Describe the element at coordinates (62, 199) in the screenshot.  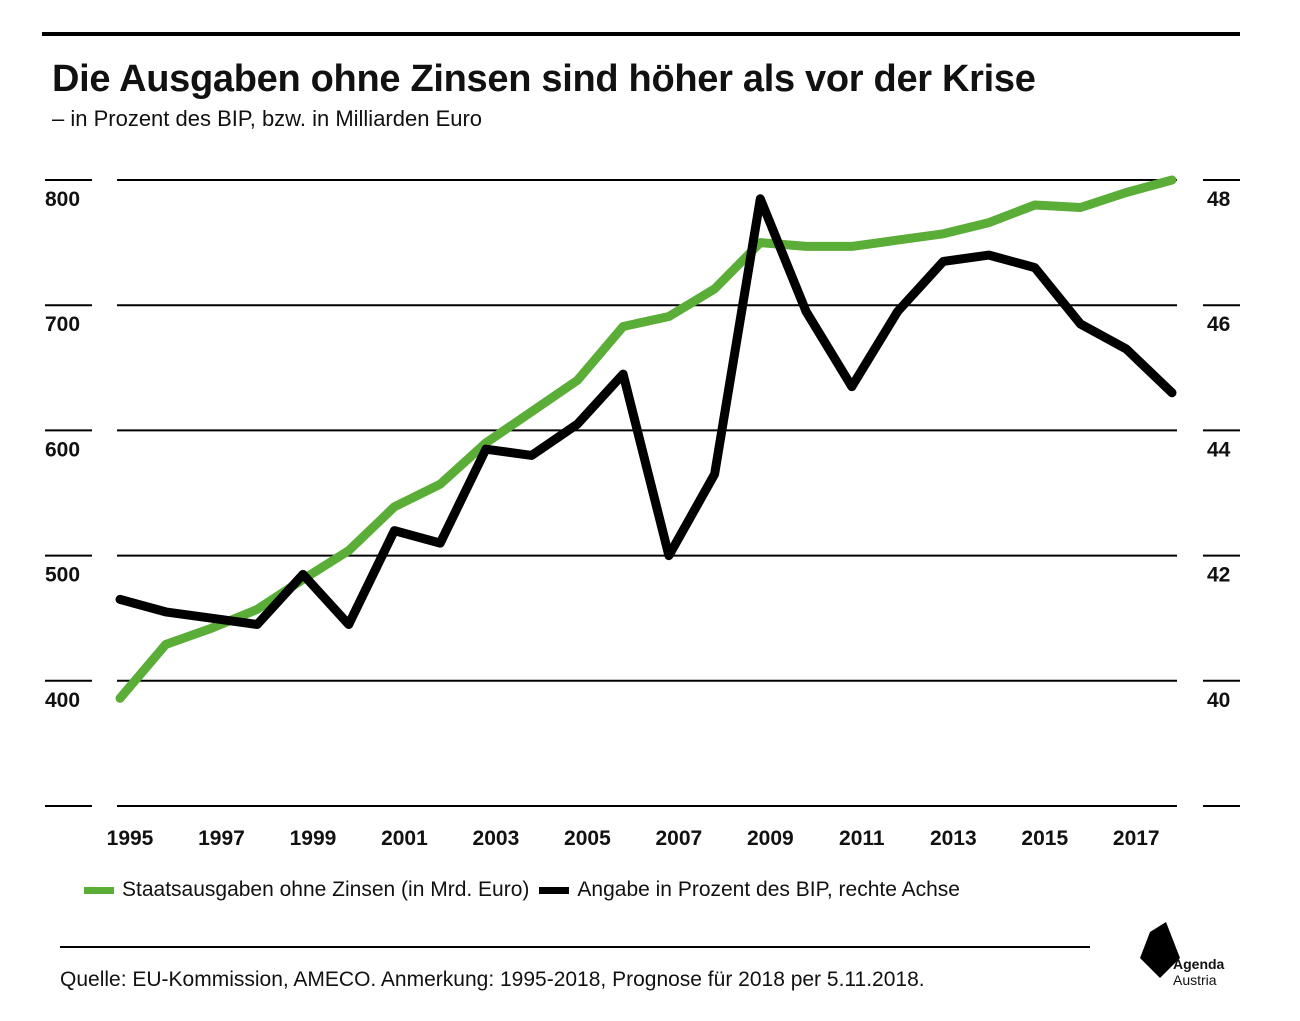
I see `y-left-tick-label: 800` at that location.